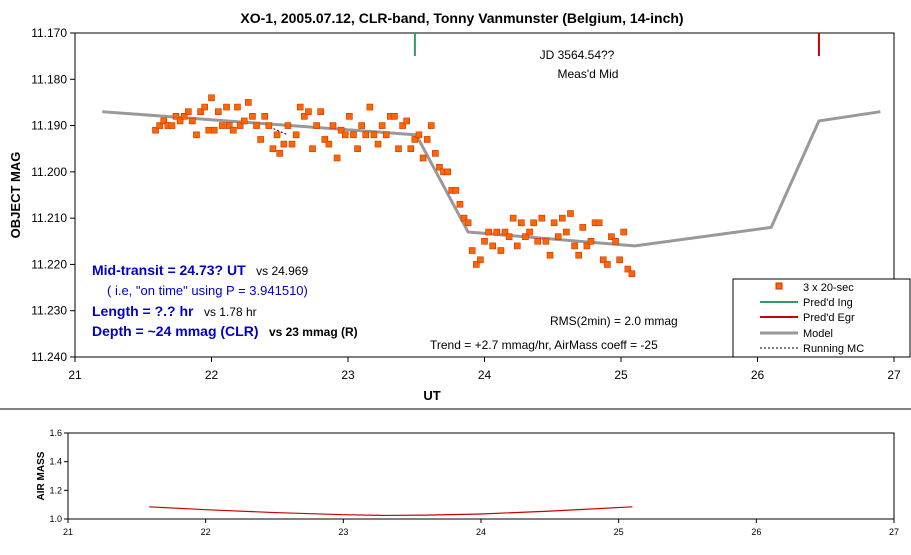 The width and height of the screenshot is (911, 555). I want to click on airmass-y-axis: 1.0 1.2 1.4 1.6, so click(58, 476).